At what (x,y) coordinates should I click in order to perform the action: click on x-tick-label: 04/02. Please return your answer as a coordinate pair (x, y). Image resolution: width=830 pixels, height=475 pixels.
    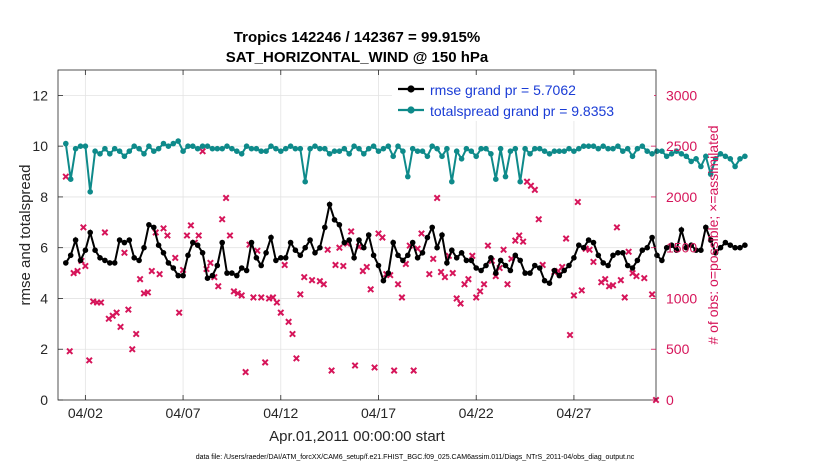
    Looking at the image, I should click on (85, 413).